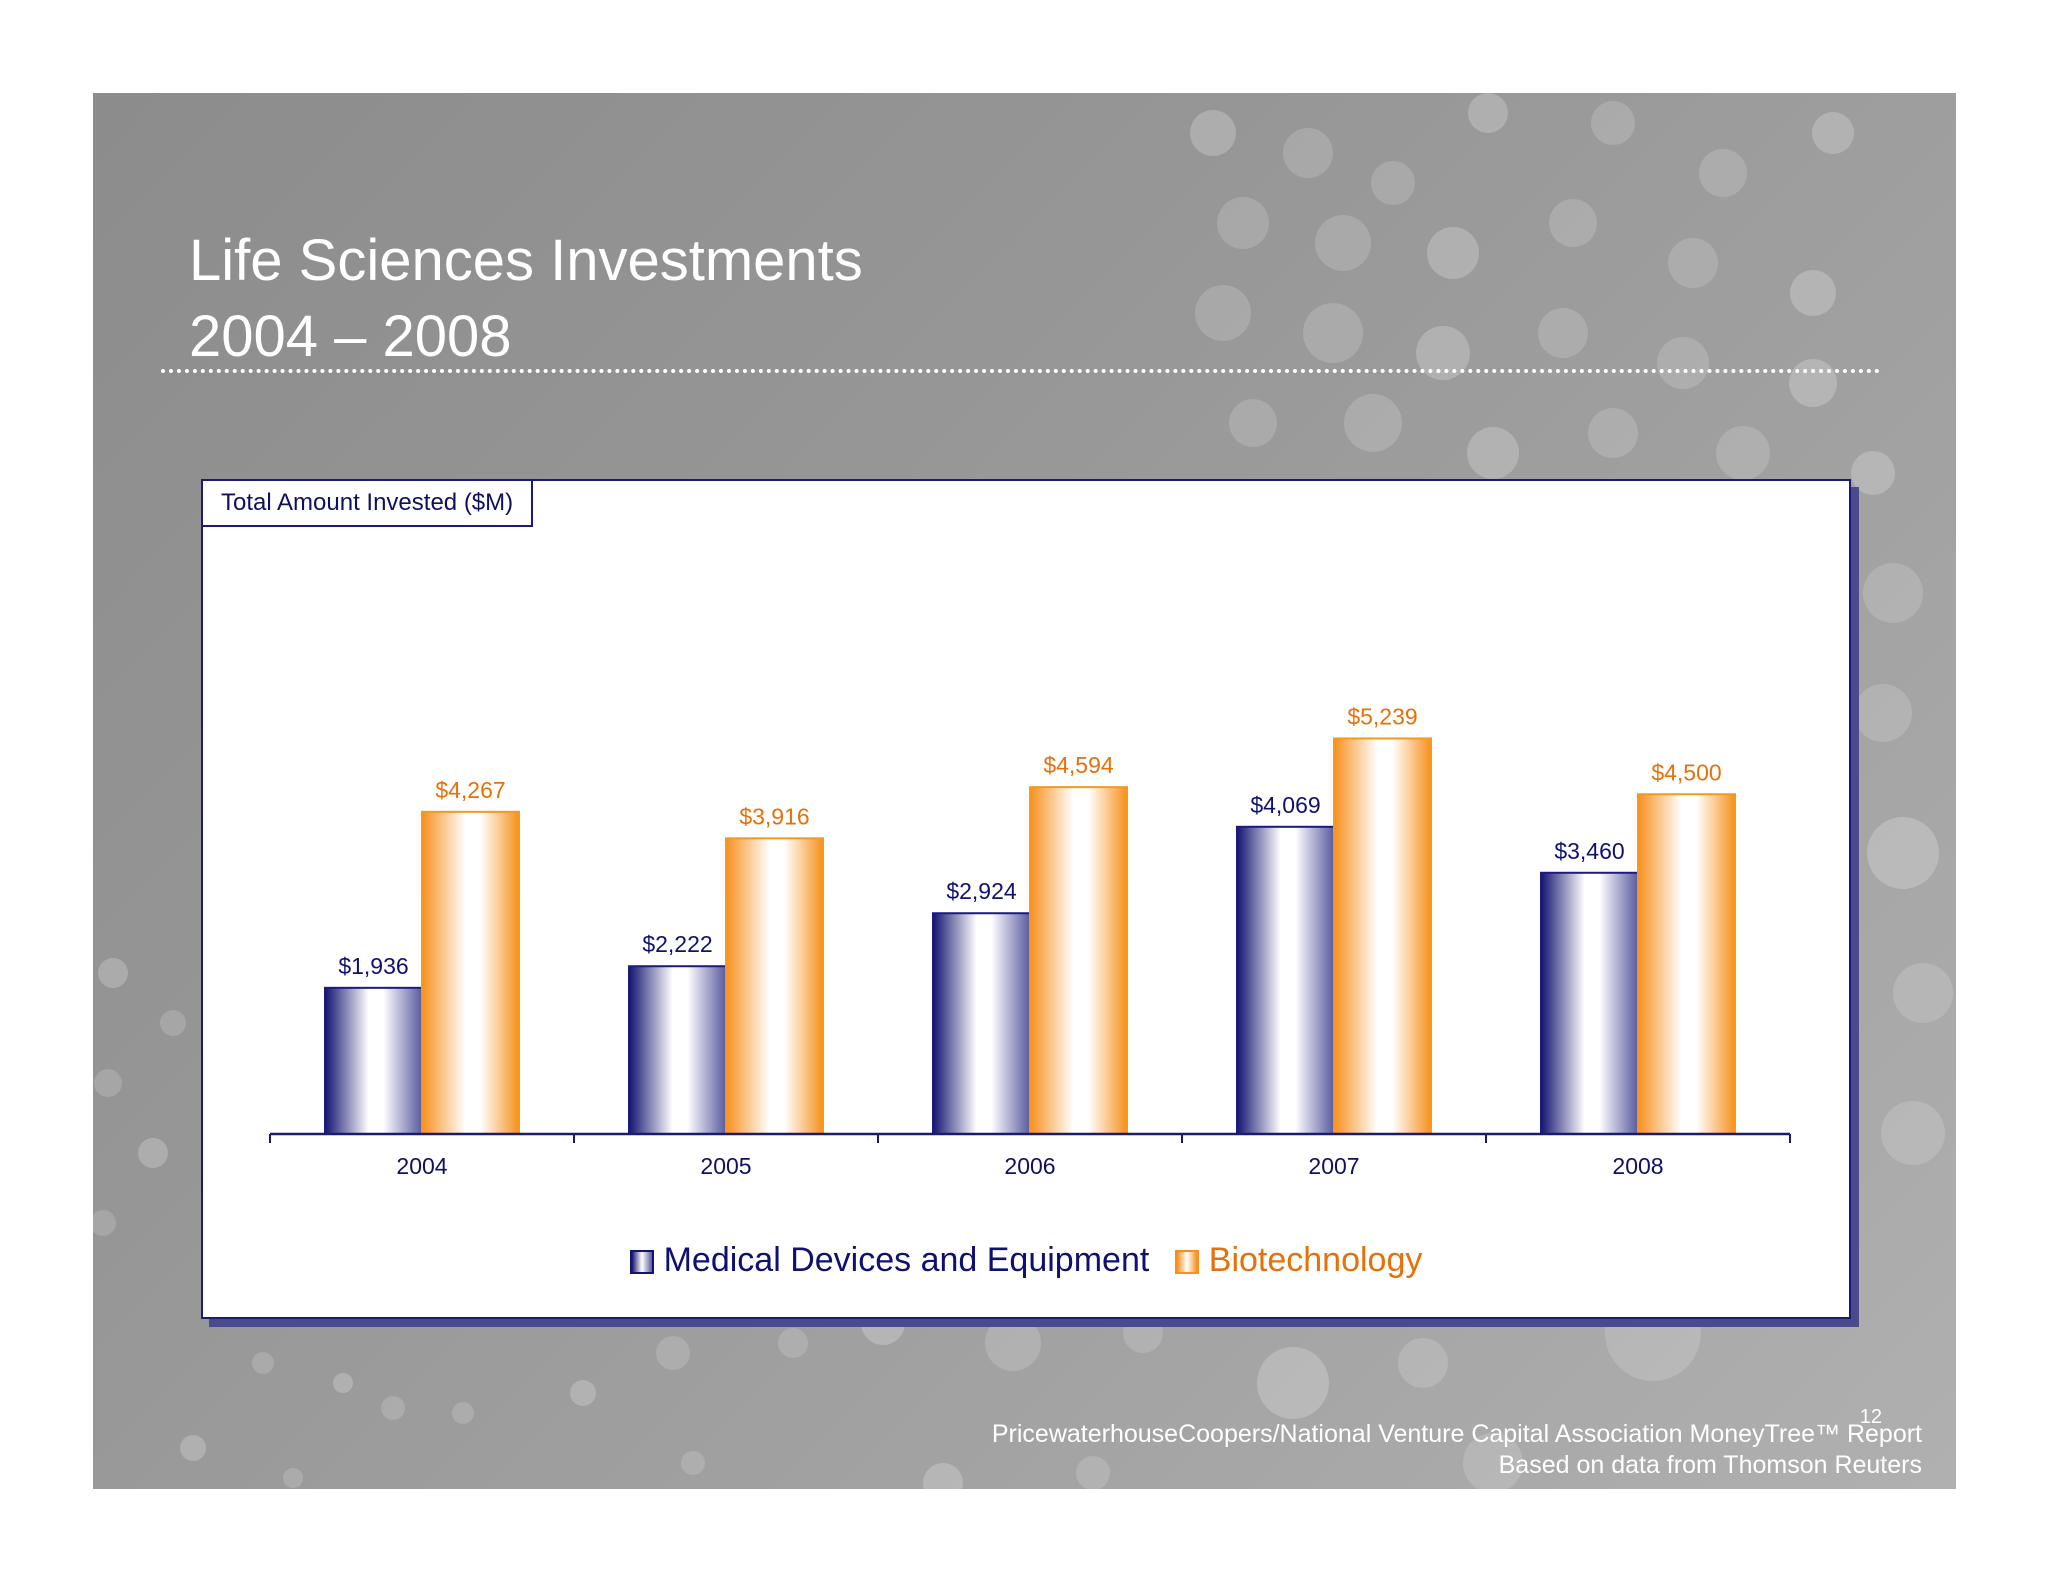  I want to click on x-tick-label-2004: 2004, so click(421, 1166).